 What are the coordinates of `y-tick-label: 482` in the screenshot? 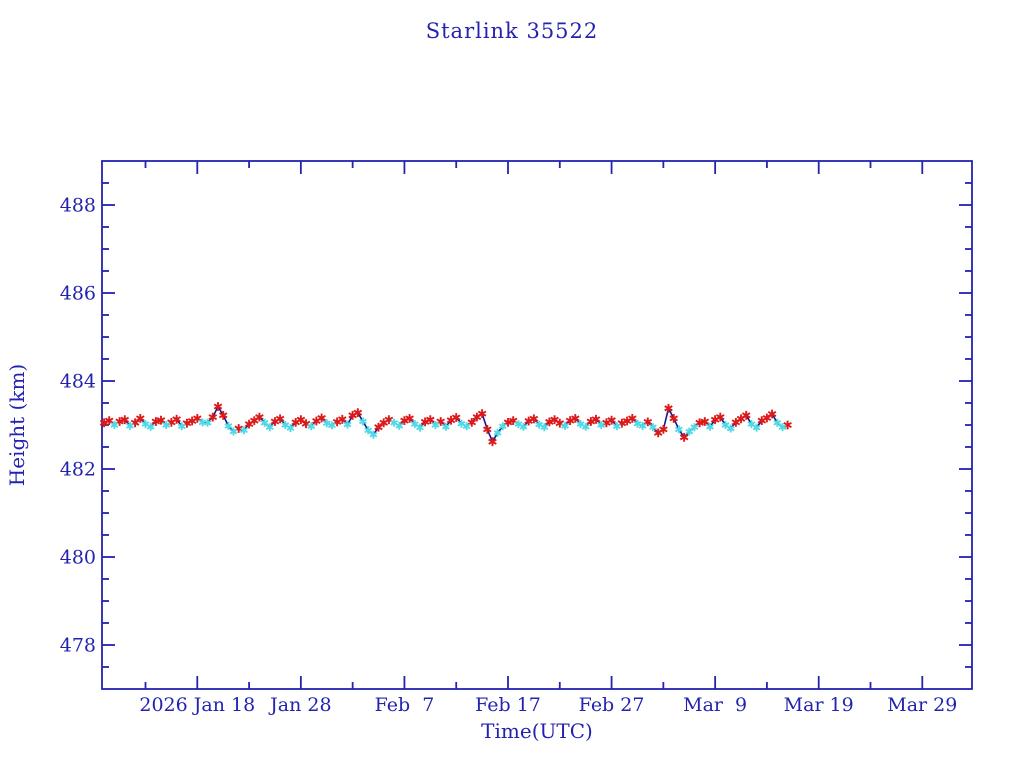 It's located at (78, 470).